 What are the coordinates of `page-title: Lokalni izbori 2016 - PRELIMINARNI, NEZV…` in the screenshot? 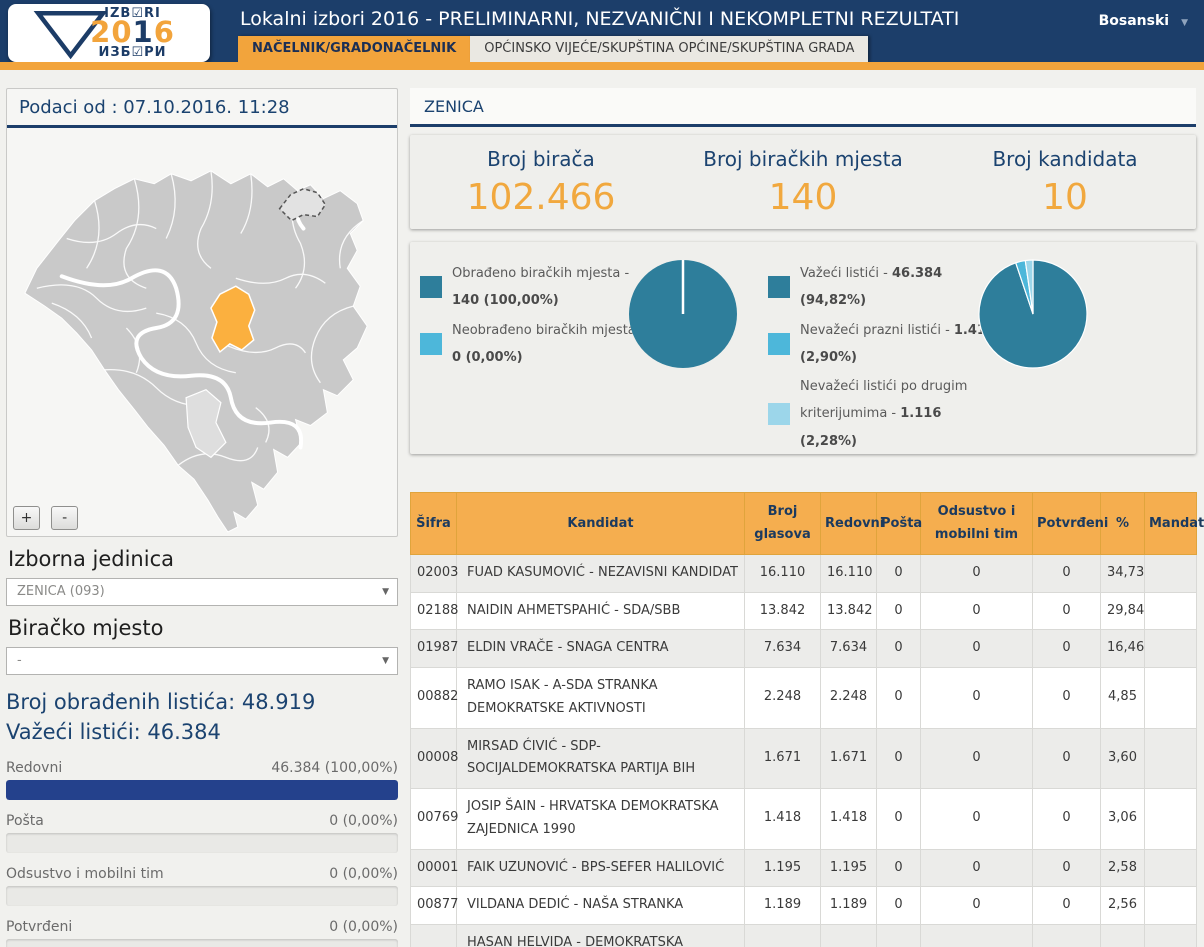 It's located at (600, 19).